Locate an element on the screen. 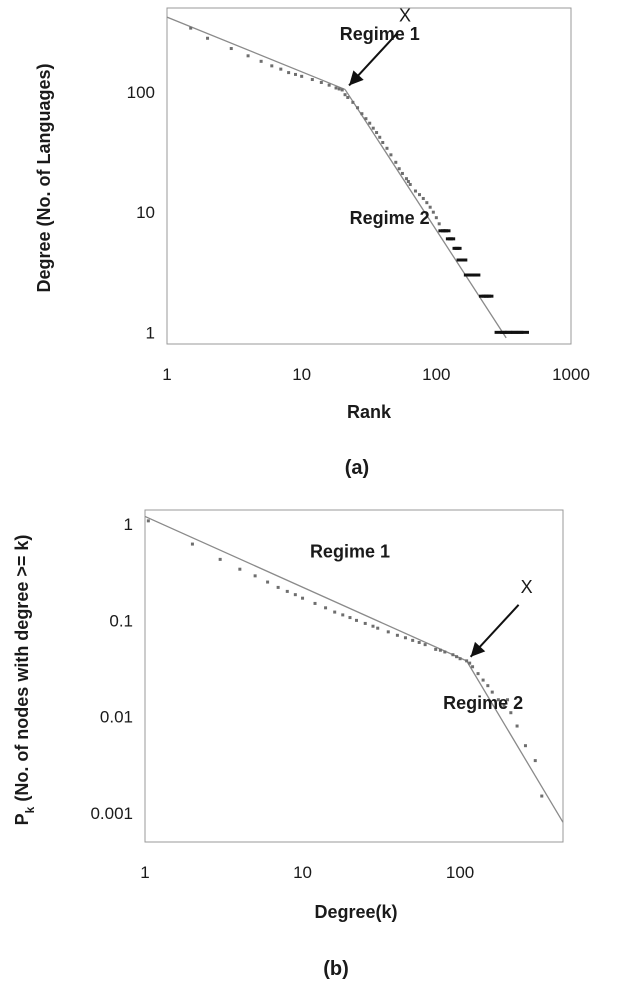  x-tick-label-a: 1 is located at coordinates (166, 374).